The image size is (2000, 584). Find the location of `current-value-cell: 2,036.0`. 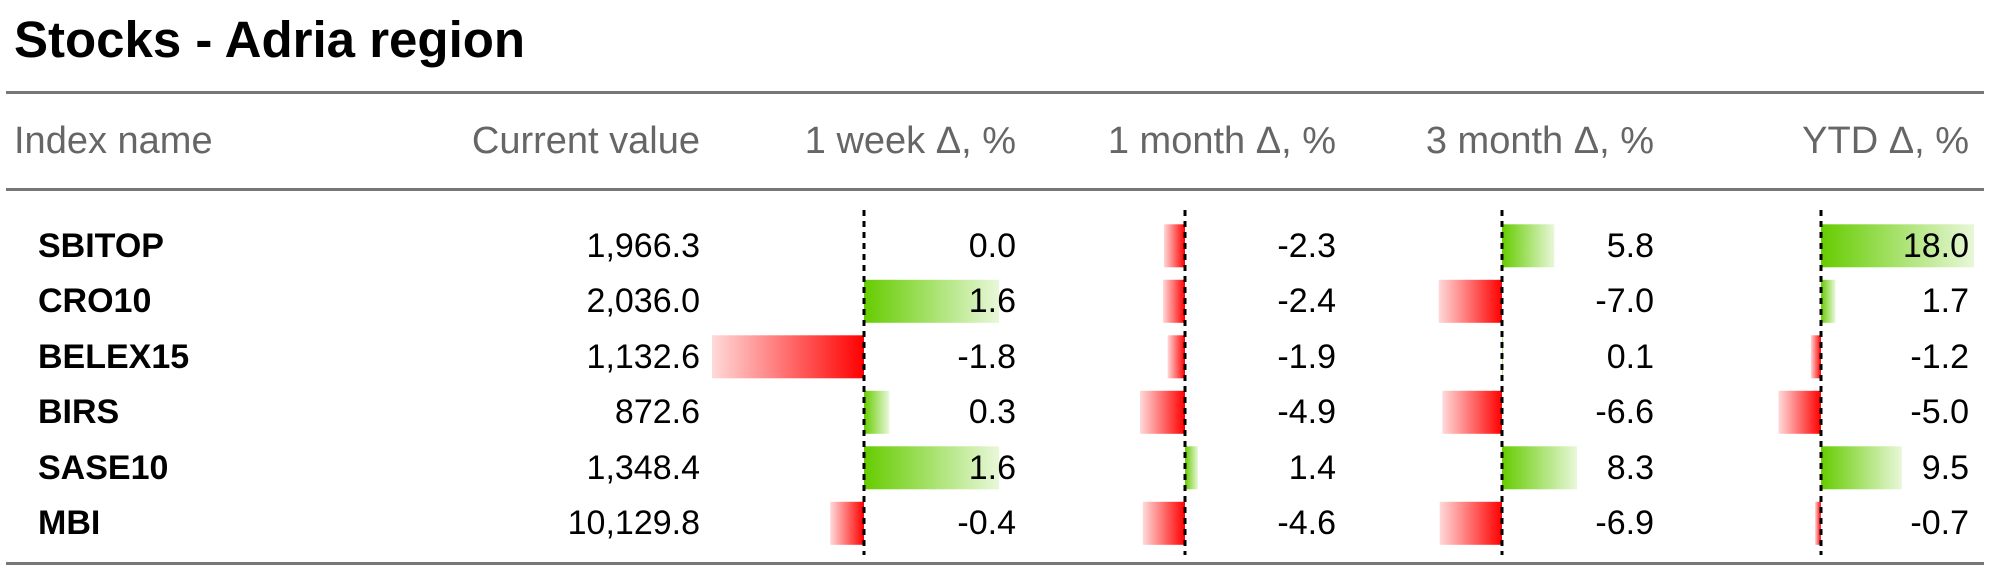

current-value-cell: 2,036.0 is located at coordinates (643, 301).